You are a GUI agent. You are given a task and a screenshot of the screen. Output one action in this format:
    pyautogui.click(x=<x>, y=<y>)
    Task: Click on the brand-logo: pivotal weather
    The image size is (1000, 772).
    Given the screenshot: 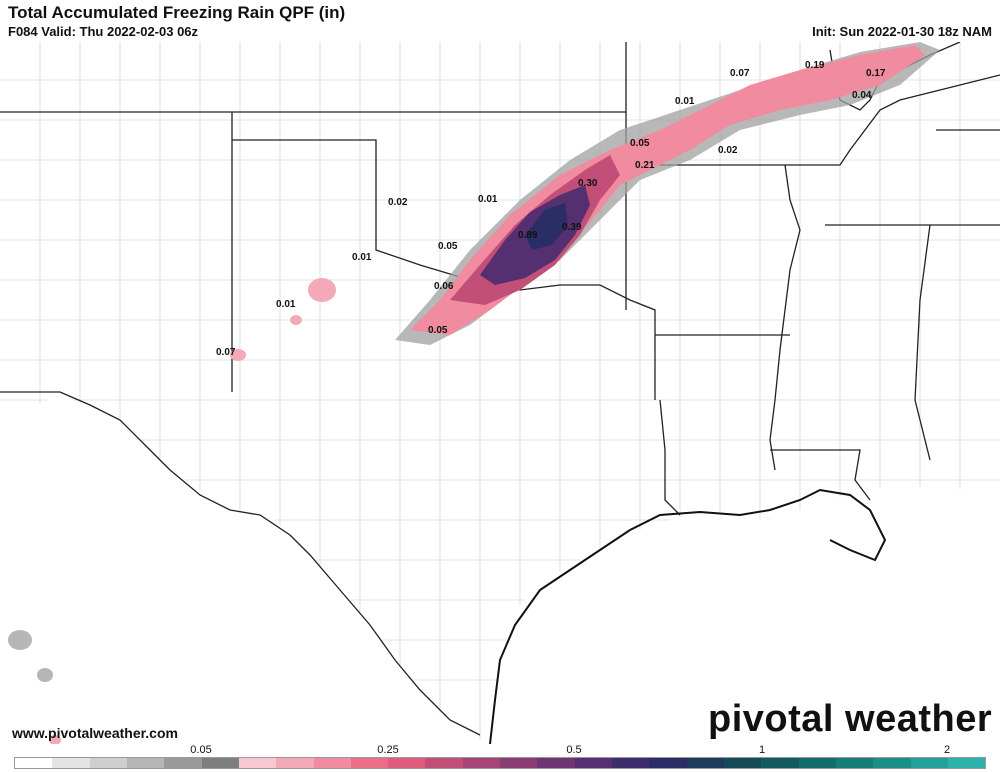 What is the action you would take?
    pyautogui.click(x=850, y=719)
    